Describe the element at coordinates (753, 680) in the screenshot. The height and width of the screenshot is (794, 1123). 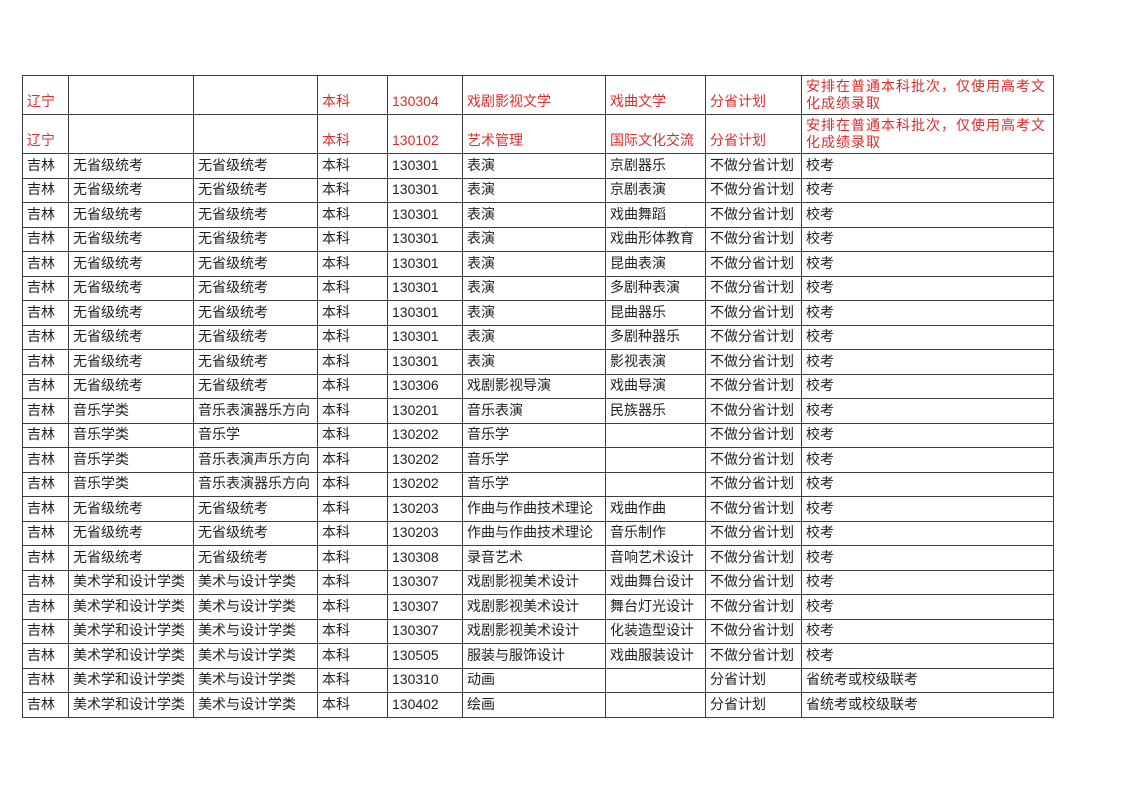
I see `cell-plan-type: 分省计划` at that location.